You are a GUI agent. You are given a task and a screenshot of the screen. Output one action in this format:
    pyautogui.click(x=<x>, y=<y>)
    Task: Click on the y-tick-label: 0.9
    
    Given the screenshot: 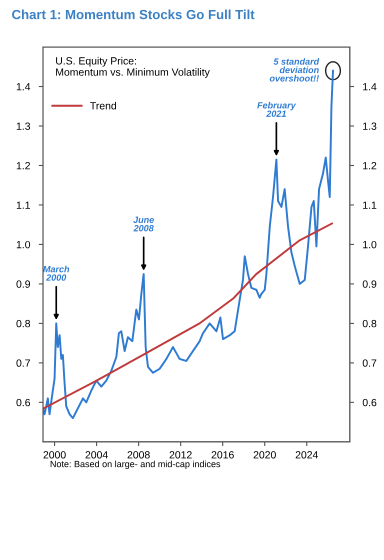 What is the action you would take?
    pyautogui.click(x=23, y=284)
    